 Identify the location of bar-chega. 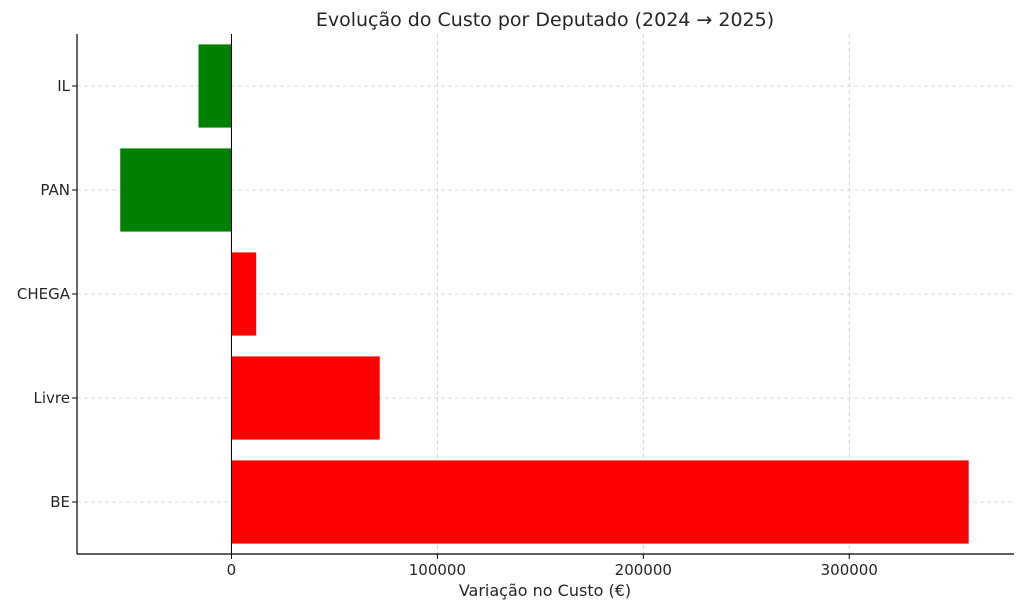
(244, 294).